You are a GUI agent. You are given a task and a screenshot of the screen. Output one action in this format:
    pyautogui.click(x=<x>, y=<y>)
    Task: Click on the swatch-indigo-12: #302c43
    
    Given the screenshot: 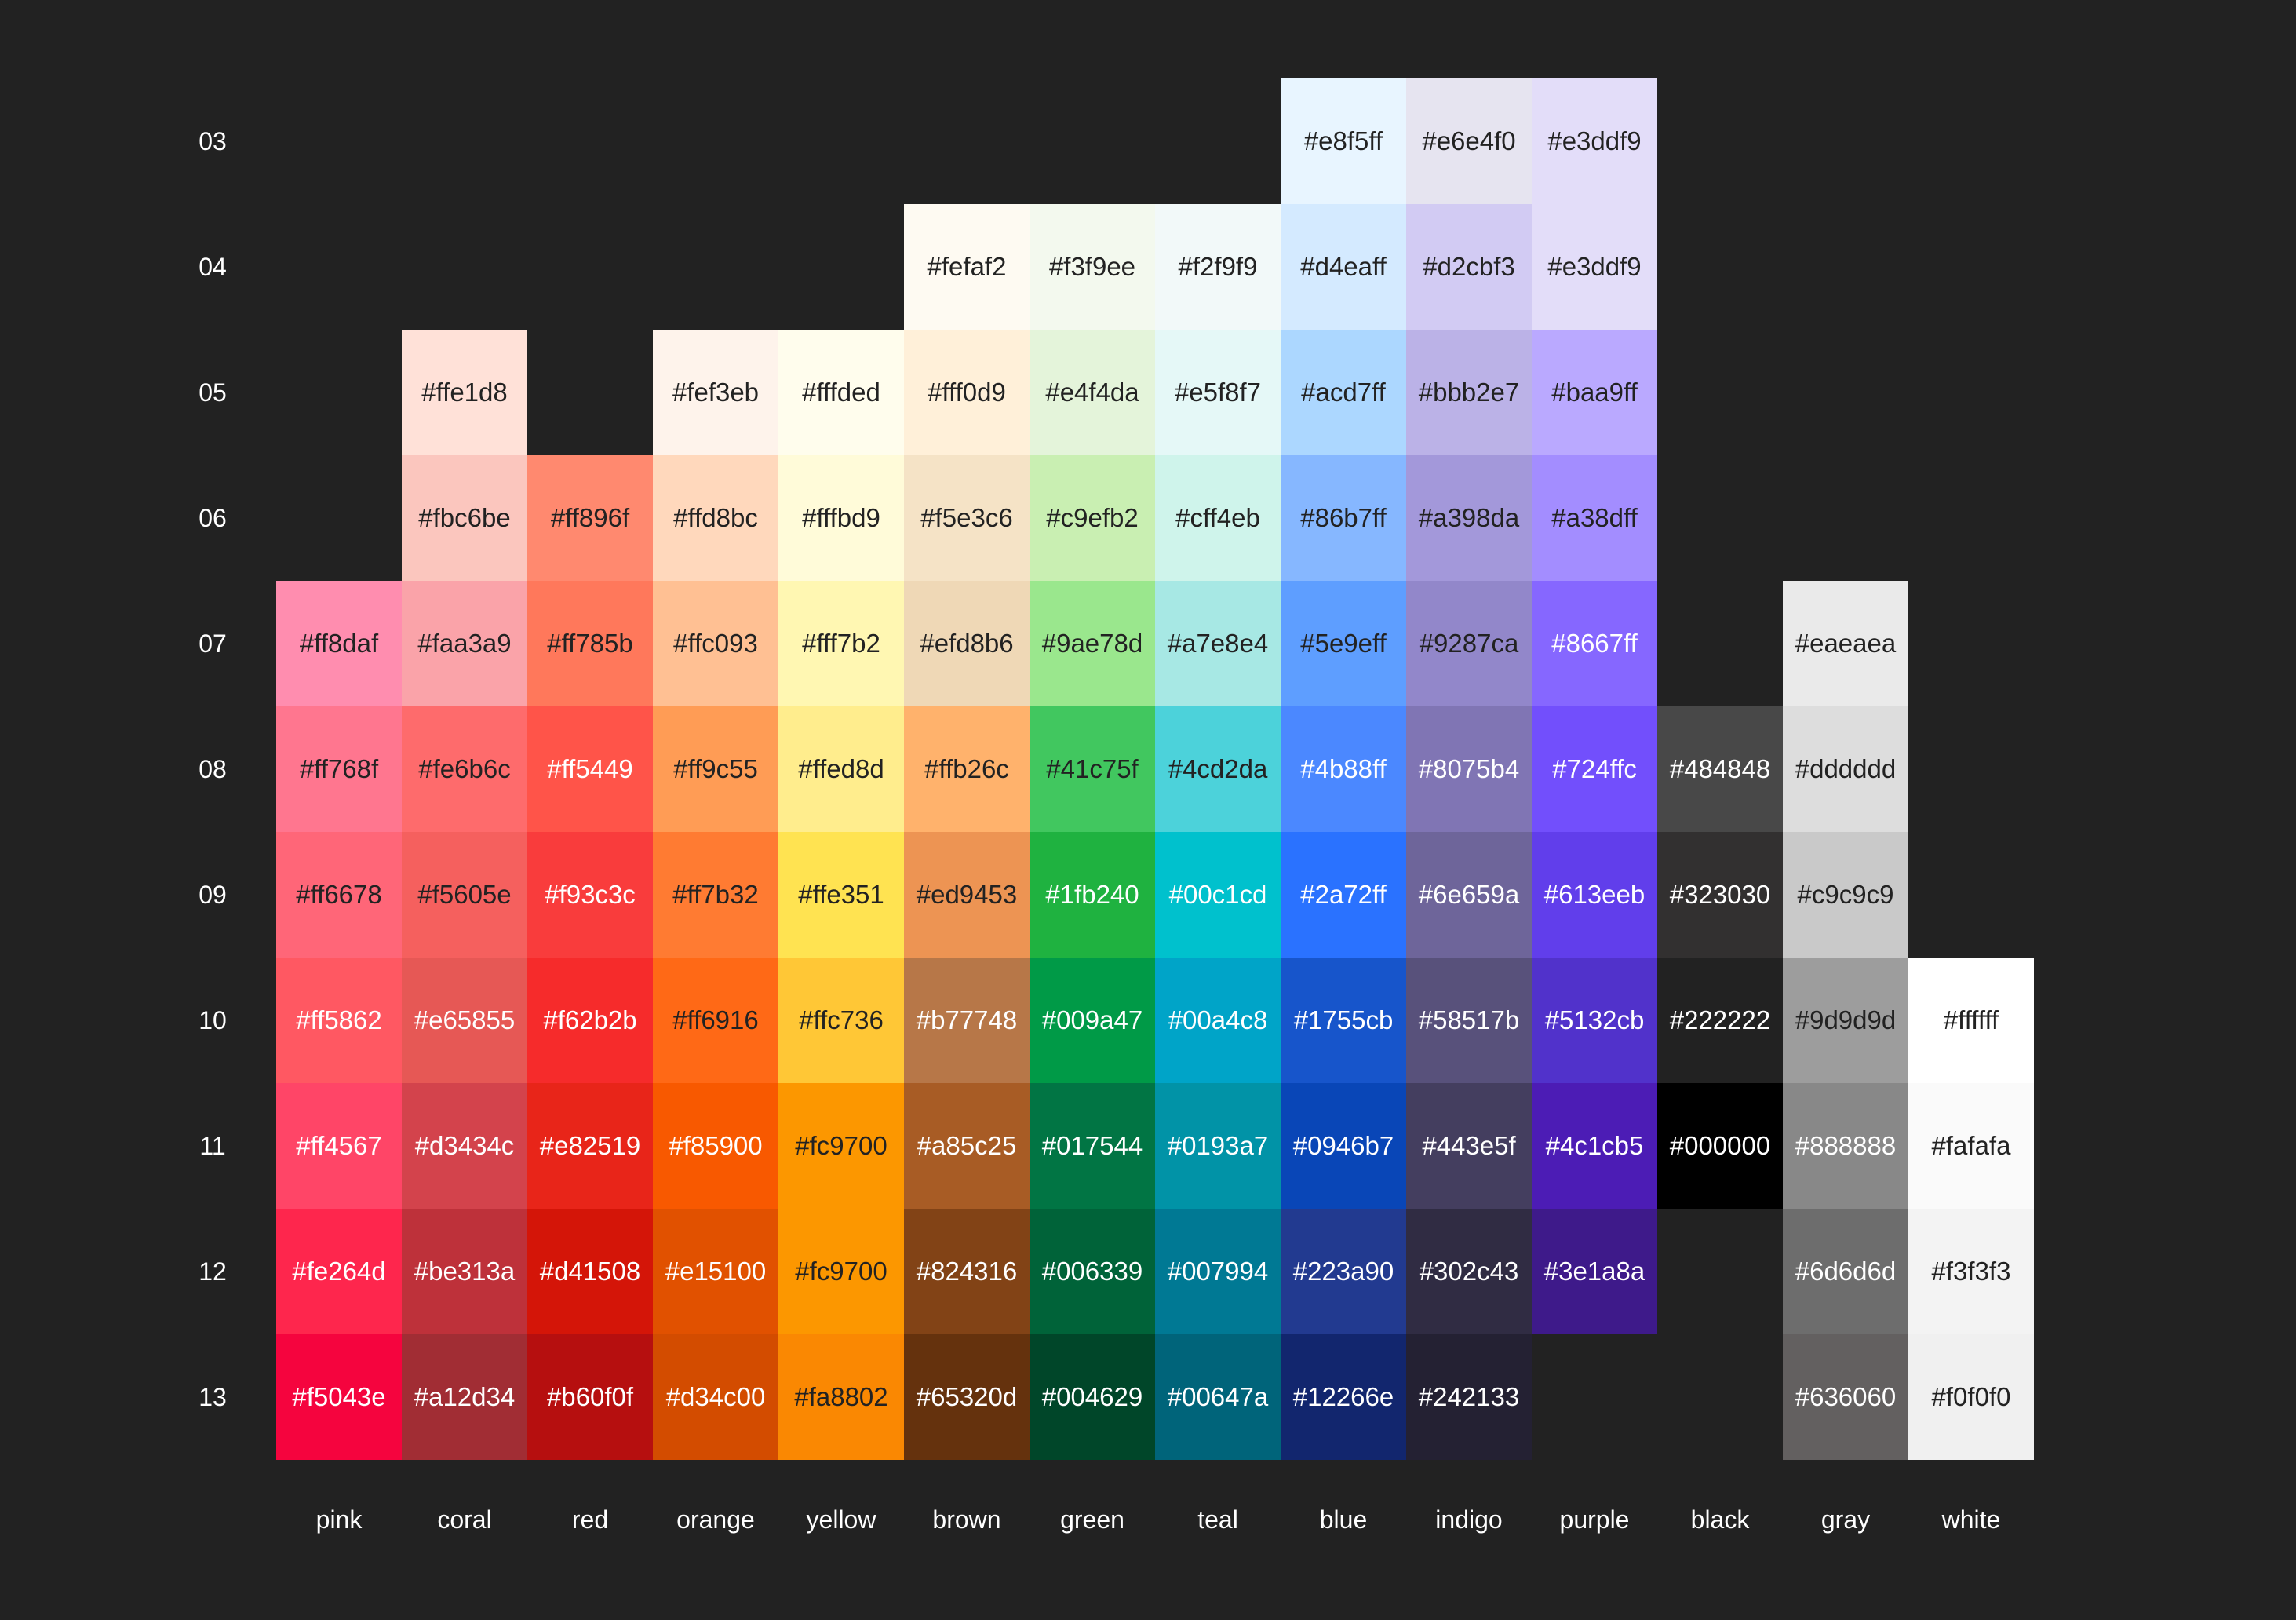 What is the action you would take?
    pyautogui.click(x=1469, y=1271)
    